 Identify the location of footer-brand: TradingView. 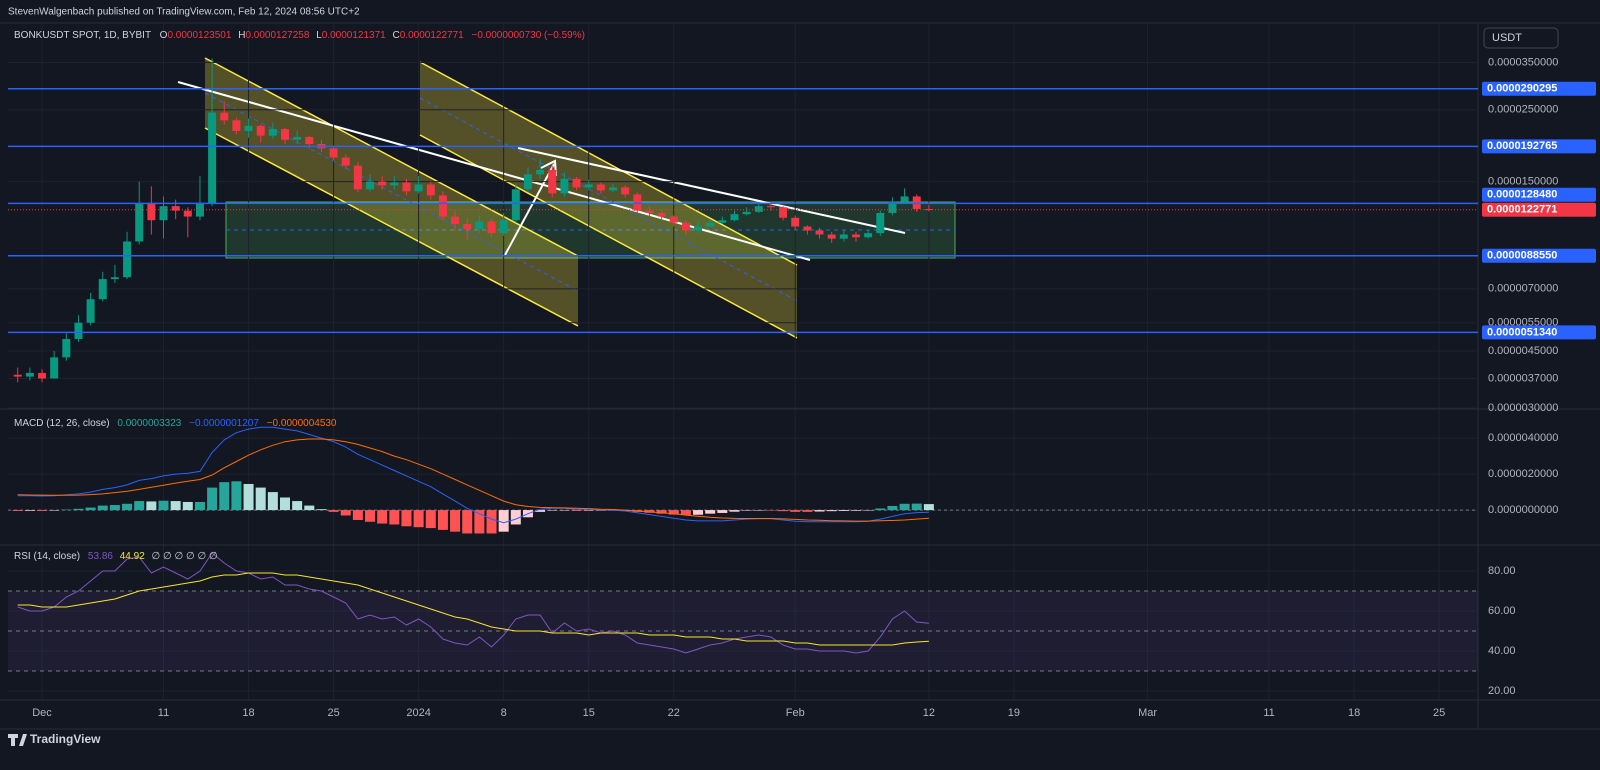
(65, 739).